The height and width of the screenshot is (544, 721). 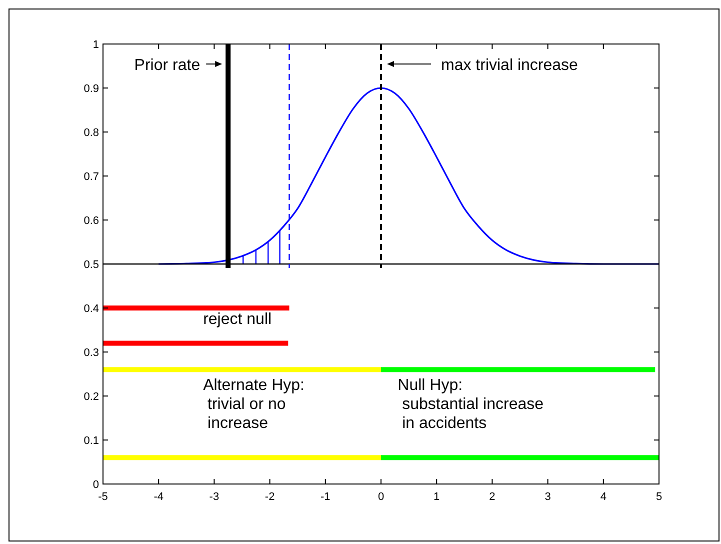 What do you see at coordinates (91, 309) in the screenshot?
I see `y-tick-label: 0.4` at bounding box center [91, 309].